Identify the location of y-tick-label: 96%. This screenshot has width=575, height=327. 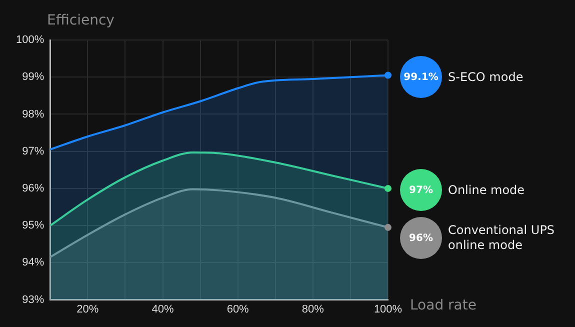
(33, 188).